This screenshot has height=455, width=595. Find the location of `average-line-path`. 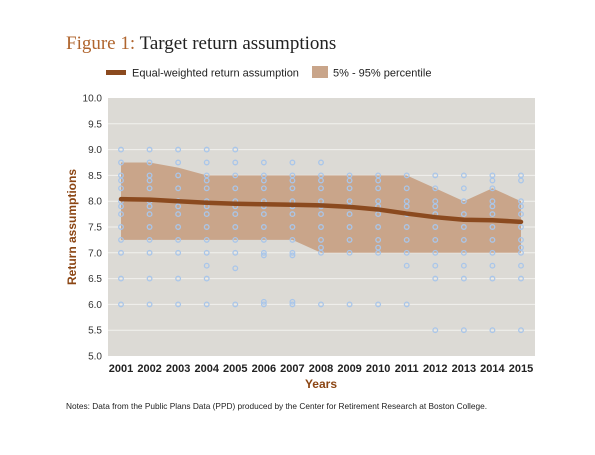

average-line-path is located at coordinates (321, 210).